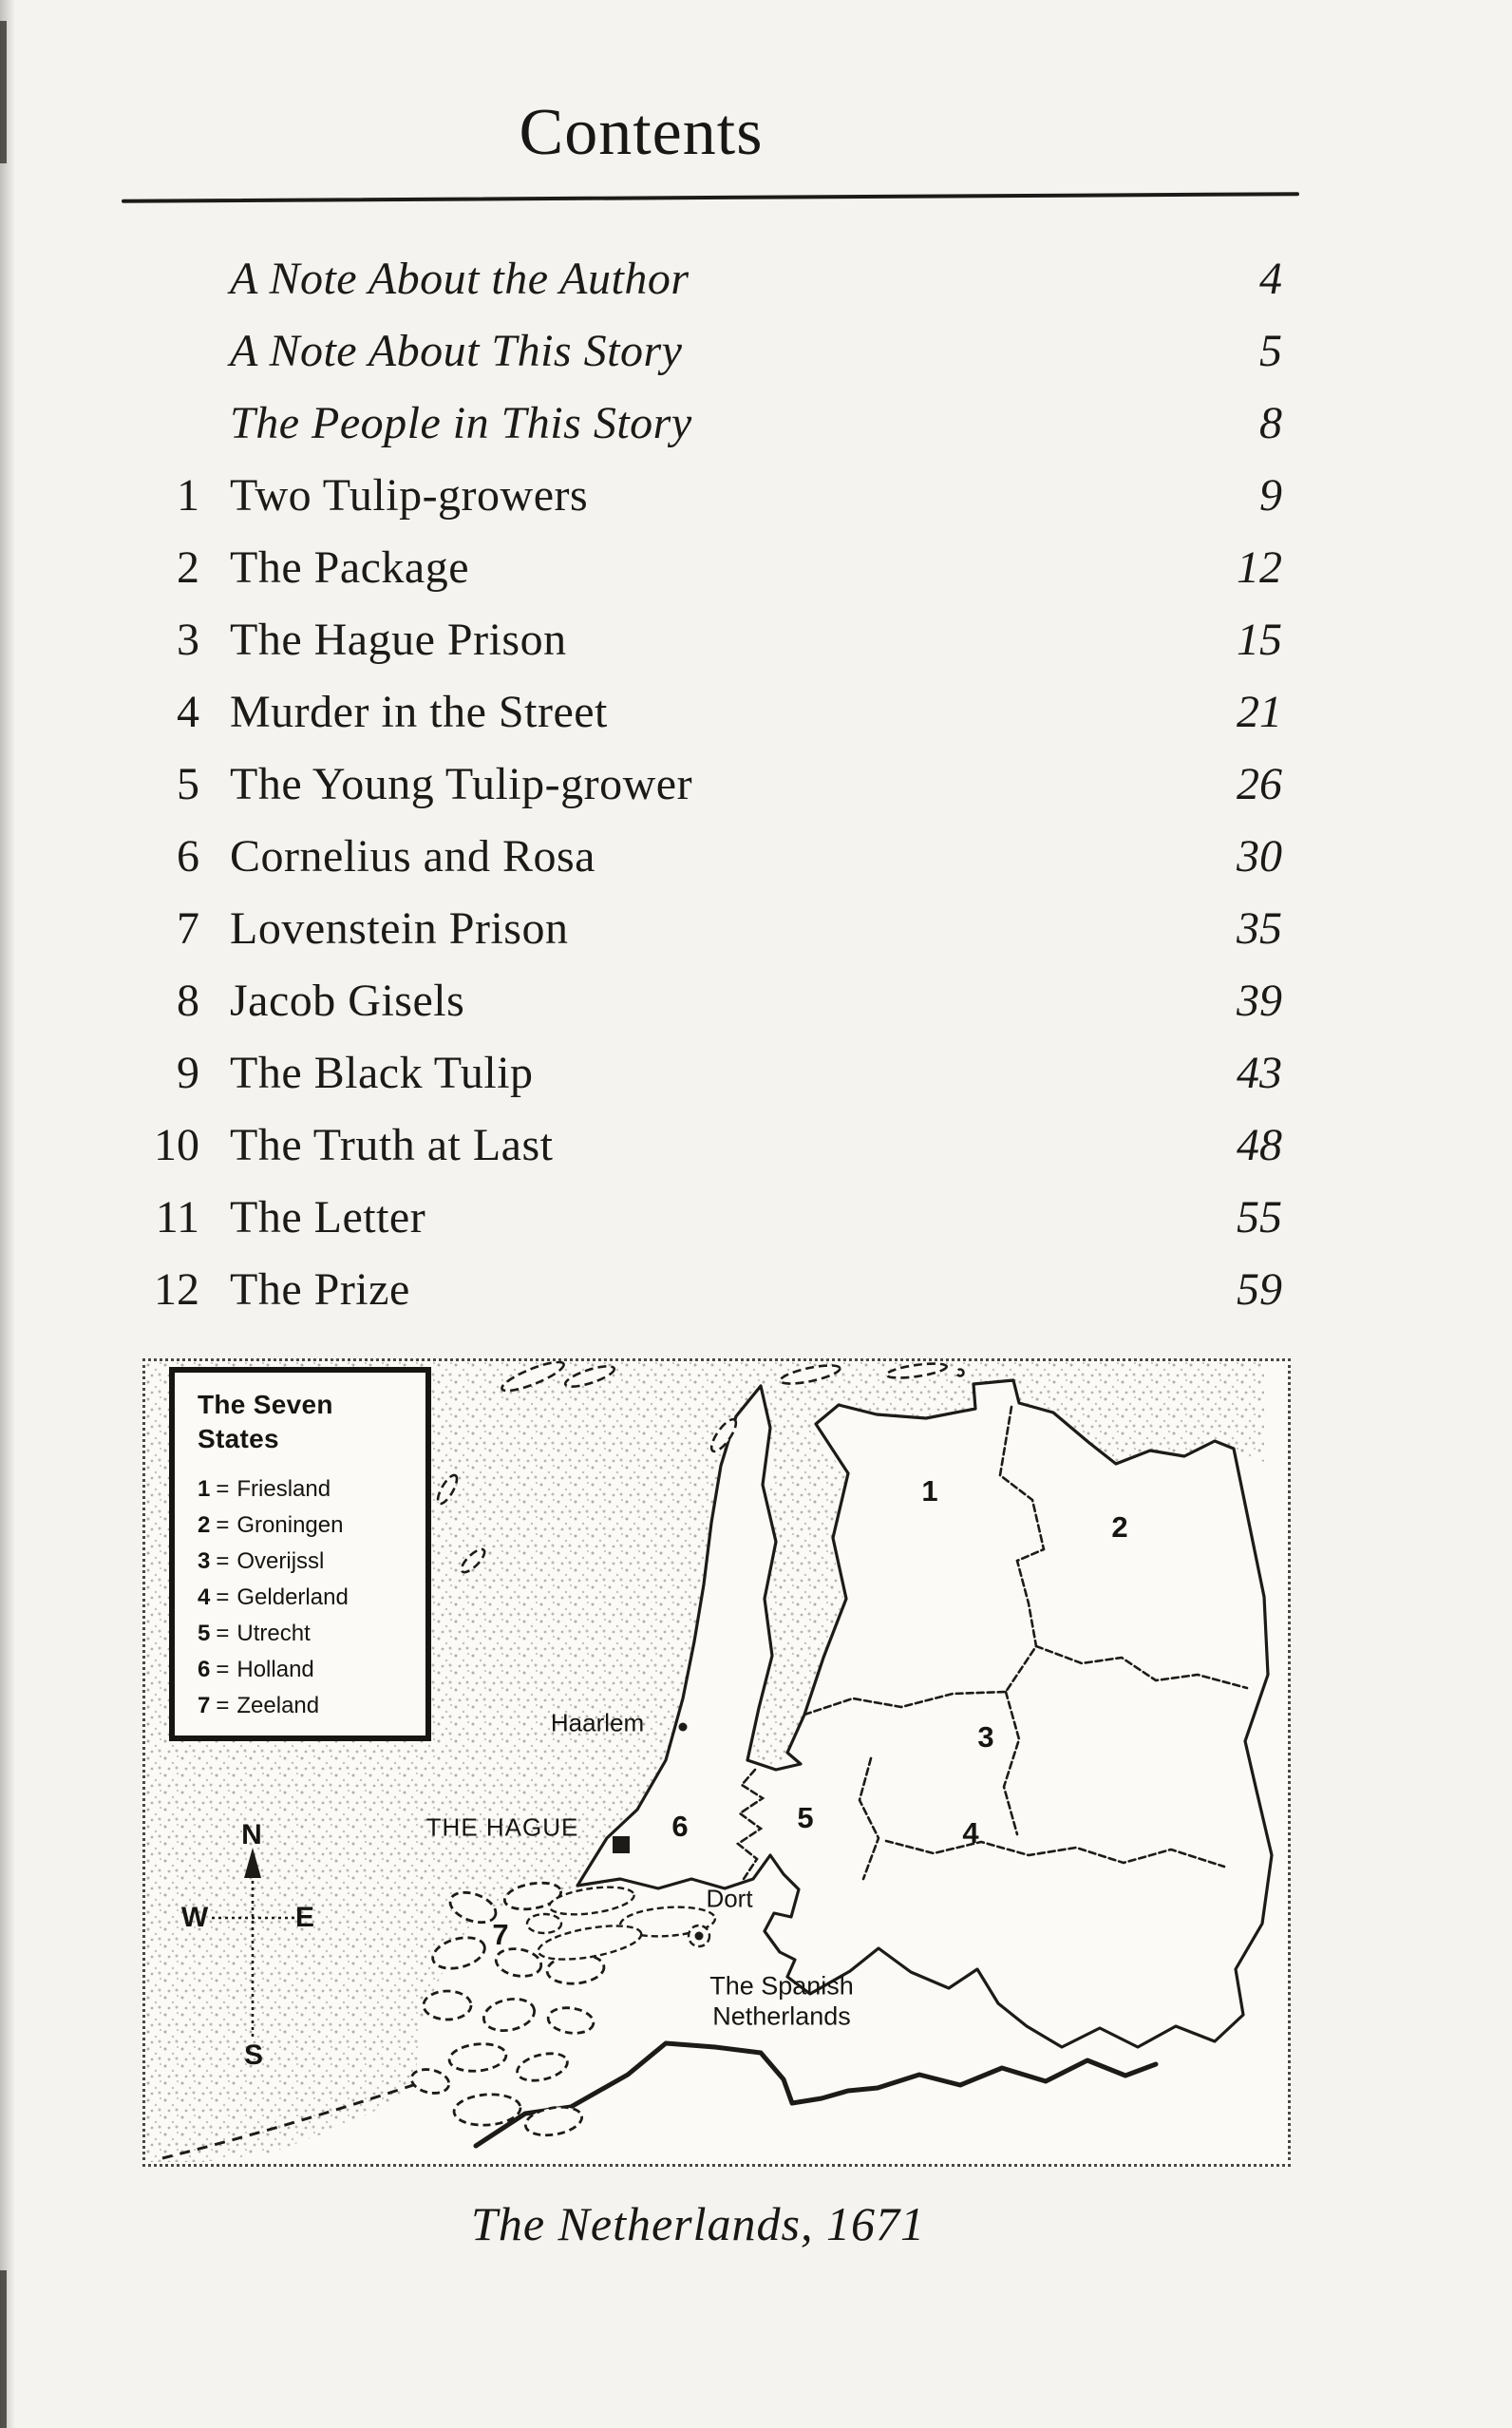  Describe the element at coordinates (177, 1217) in the screenshot. I see `toc-chapter-number: 11` at that location.